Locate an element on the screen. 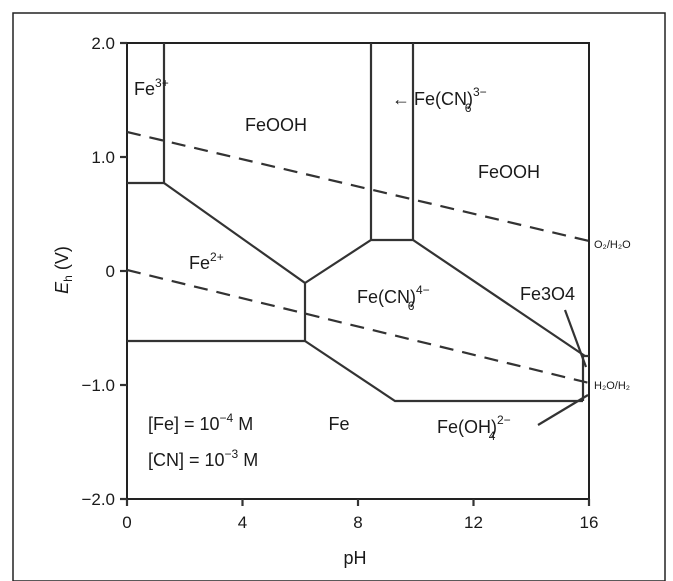 The width and height of the screenshot is (673, 581). x-tick-label: 16 is located at coordinates (589, 522).